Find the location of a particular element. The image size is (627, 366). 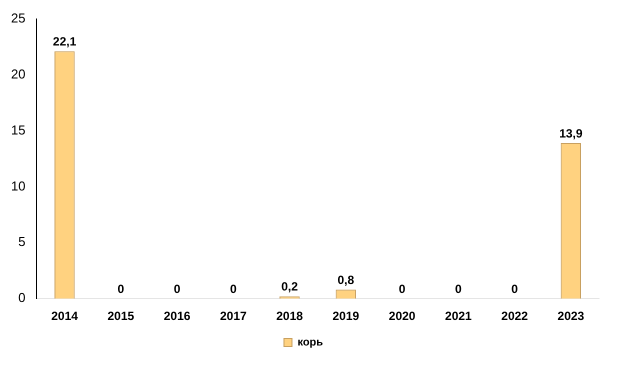

y-tick-label: 5 is located at coordinates (22, 242).